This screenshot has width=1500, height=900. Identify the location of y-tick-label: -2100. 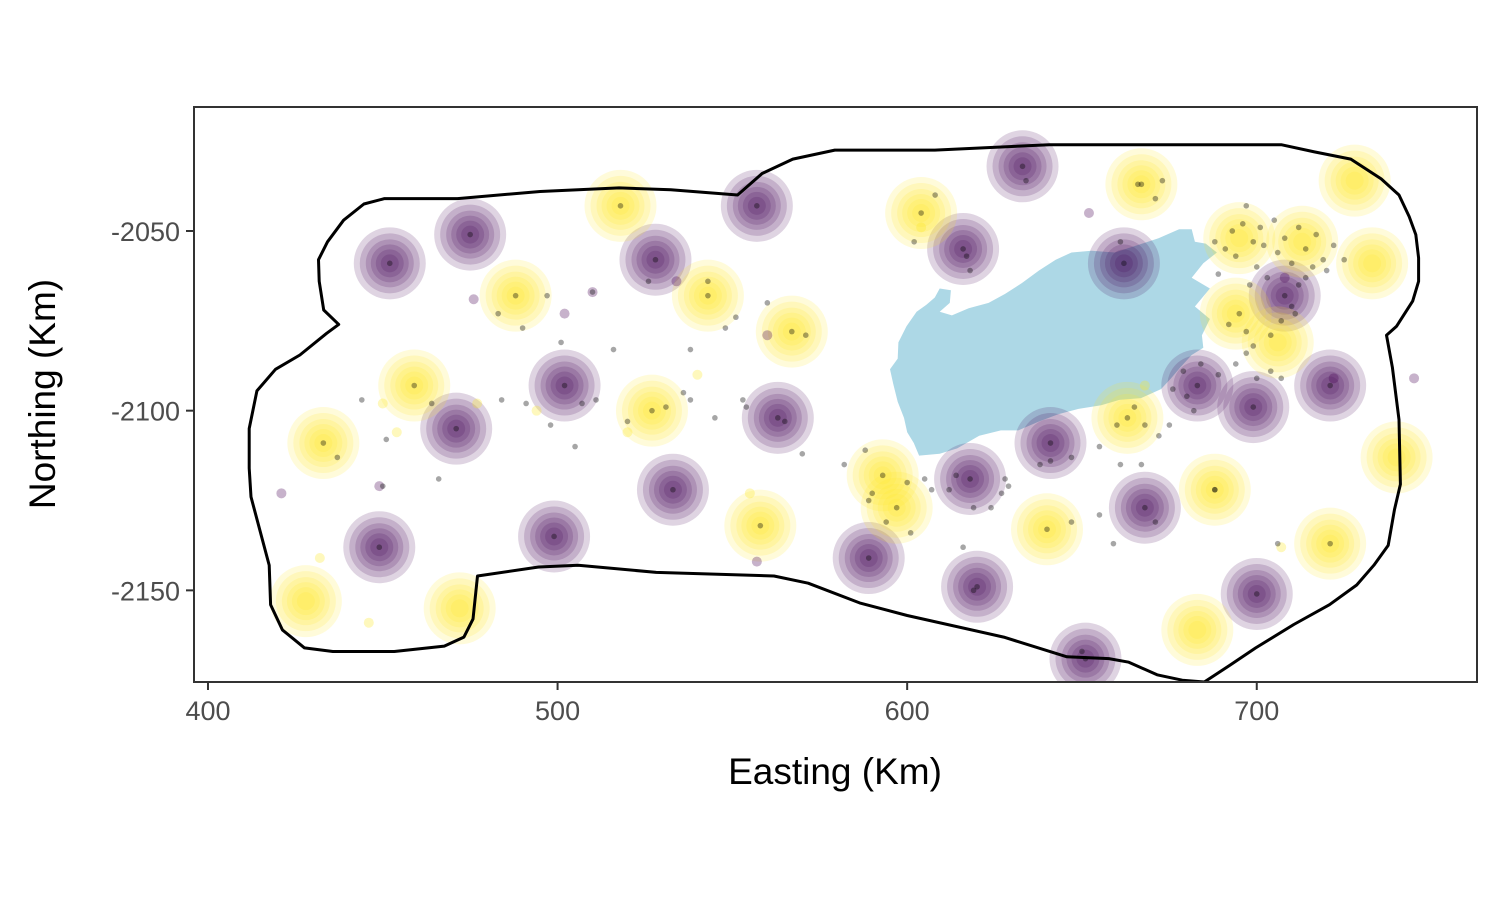
(145, 412).